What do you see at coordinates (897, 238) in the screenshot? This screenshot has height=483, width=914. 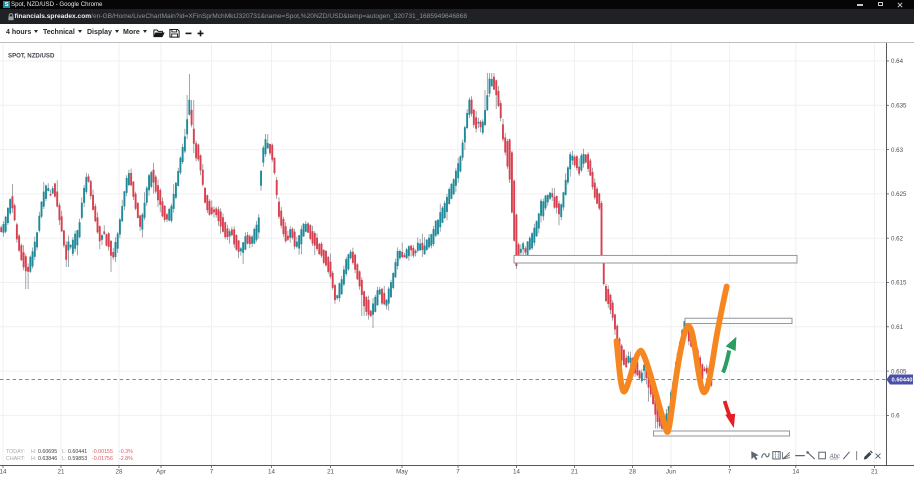 I see `svg-text: 0.62` at bounding box center [897, 238].